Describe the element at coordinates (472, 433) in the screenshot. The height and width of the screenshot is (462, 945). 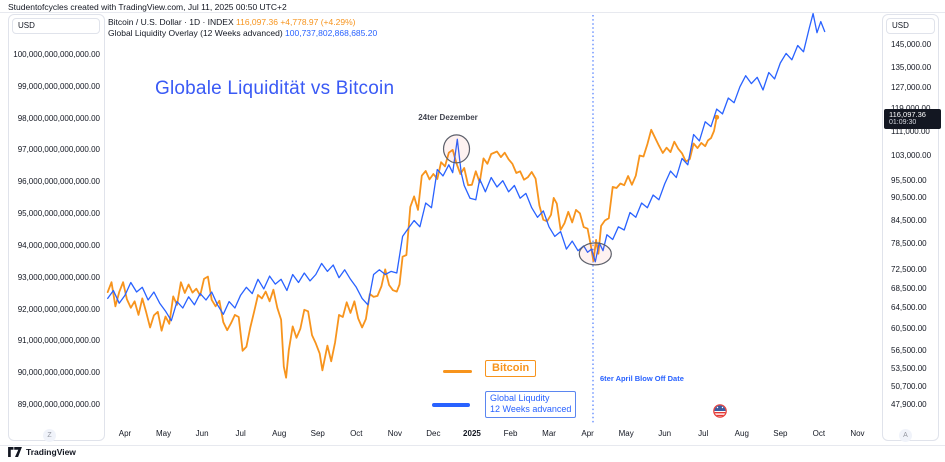
I see `time-axis-label: 2025` at that location.